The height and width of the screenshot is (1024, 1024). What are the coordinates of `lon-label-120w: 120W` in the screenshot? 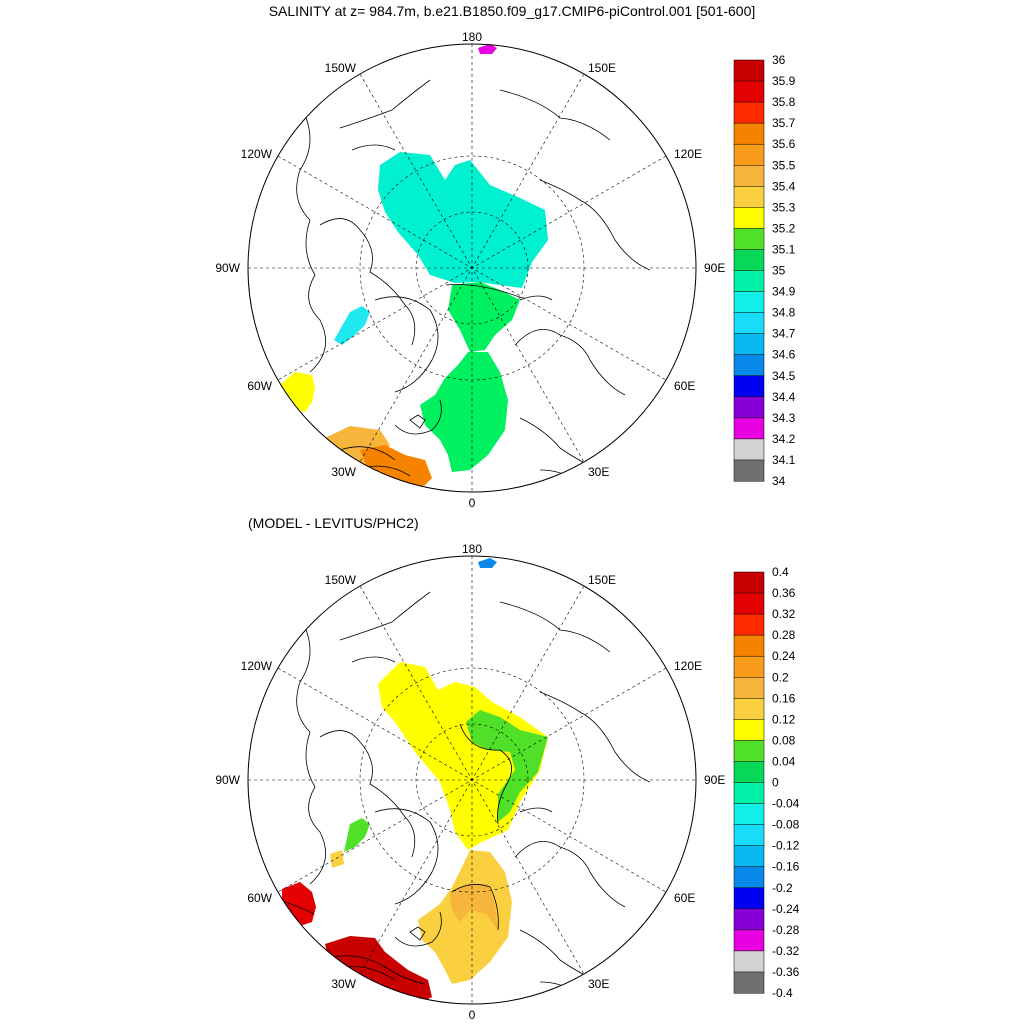 It's located at (257, 154).